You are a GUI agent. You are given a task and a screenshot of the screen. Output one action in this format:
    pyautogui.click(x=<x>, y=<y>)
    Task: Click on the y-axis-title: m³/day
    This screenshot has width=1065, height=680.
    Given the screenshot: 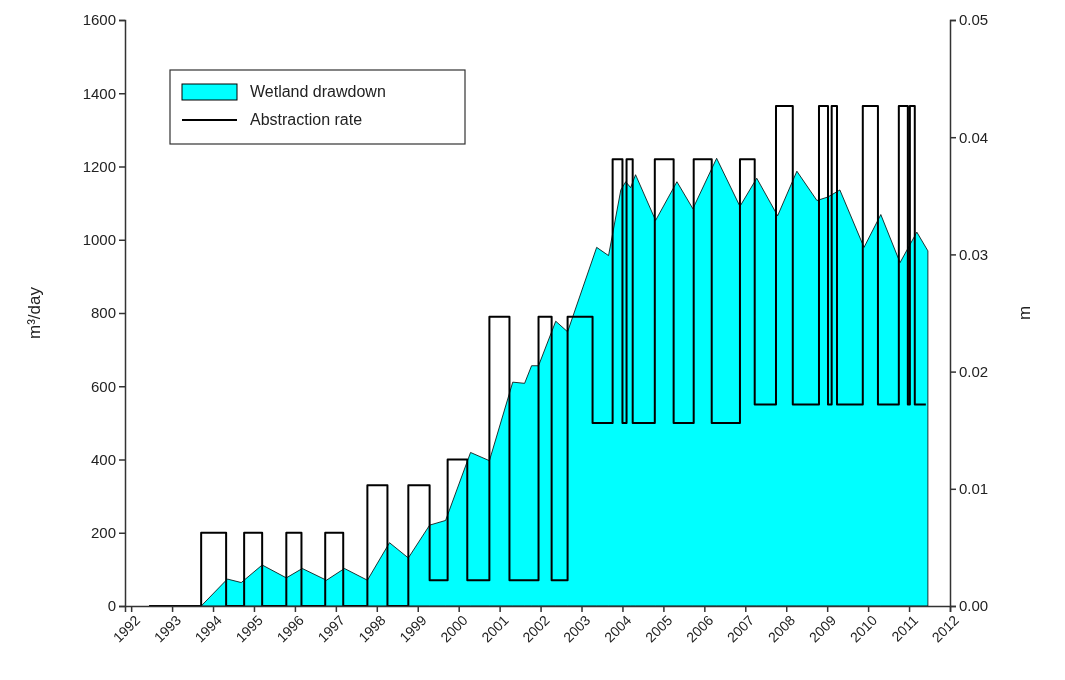 What is the action you would take?
    pyautogui.click(x=34, y=312)
    